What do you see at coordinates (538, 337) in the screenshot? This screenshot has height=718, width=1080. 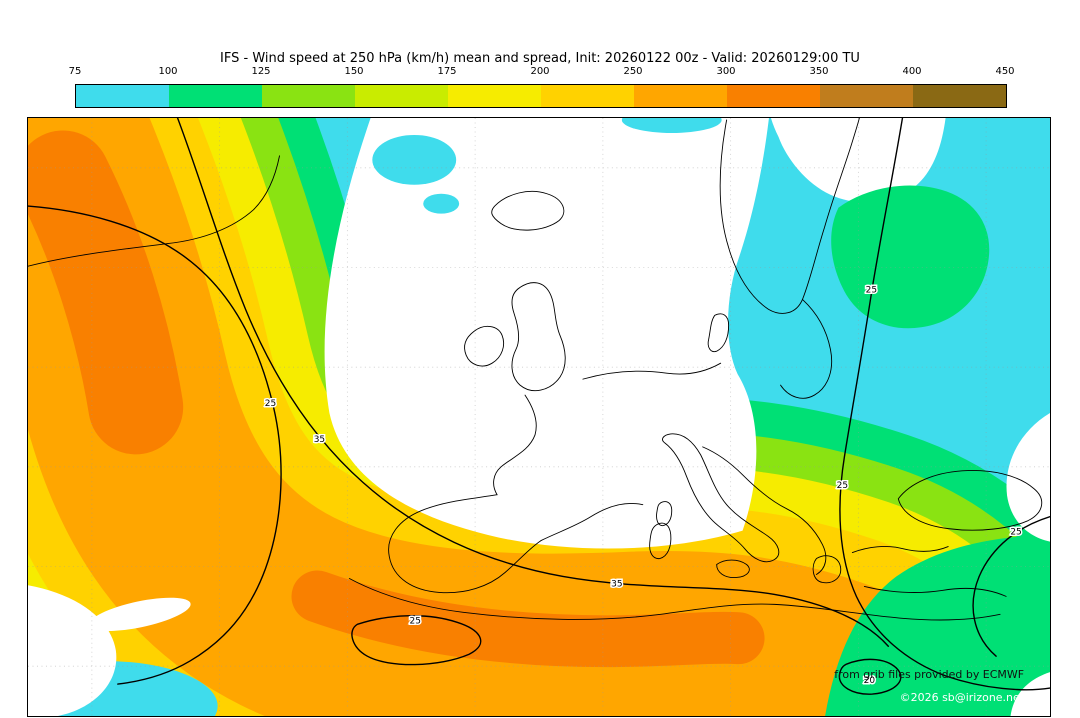 I see `coastline-britain` at bounding box center [538, 337].